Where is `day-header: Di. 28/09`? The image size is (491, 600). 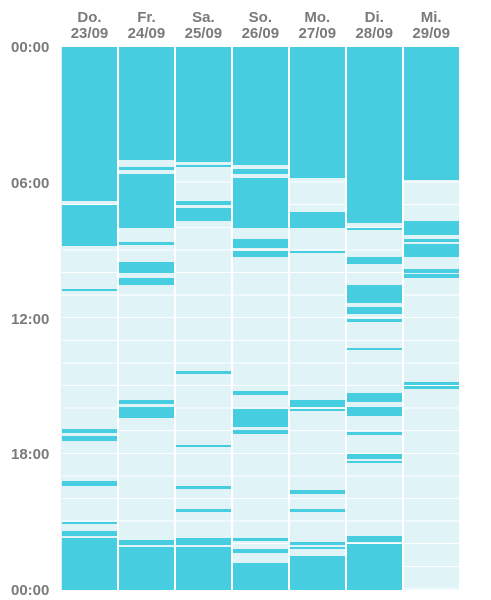
day-header: Di. 28/09 is located at coordinates (374, 26).